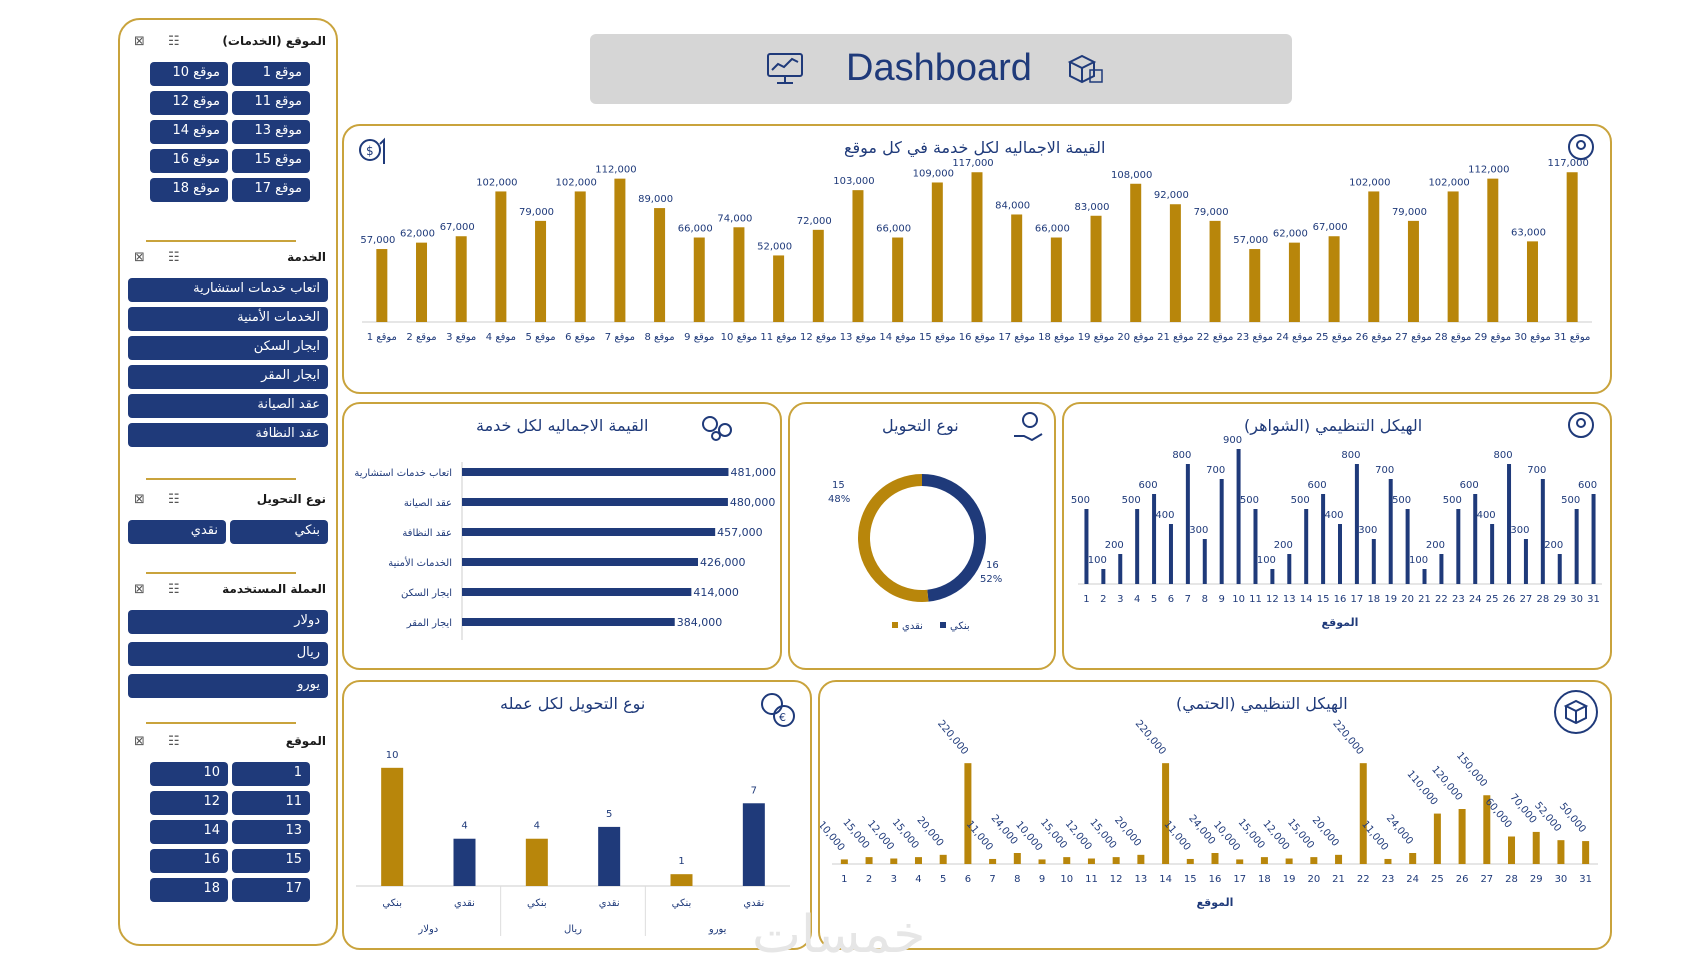  What do you see at coordinates (1294, 337) in the screenshot?
I see `tick-label: موقع 24` at bounding box center [1294, 337].